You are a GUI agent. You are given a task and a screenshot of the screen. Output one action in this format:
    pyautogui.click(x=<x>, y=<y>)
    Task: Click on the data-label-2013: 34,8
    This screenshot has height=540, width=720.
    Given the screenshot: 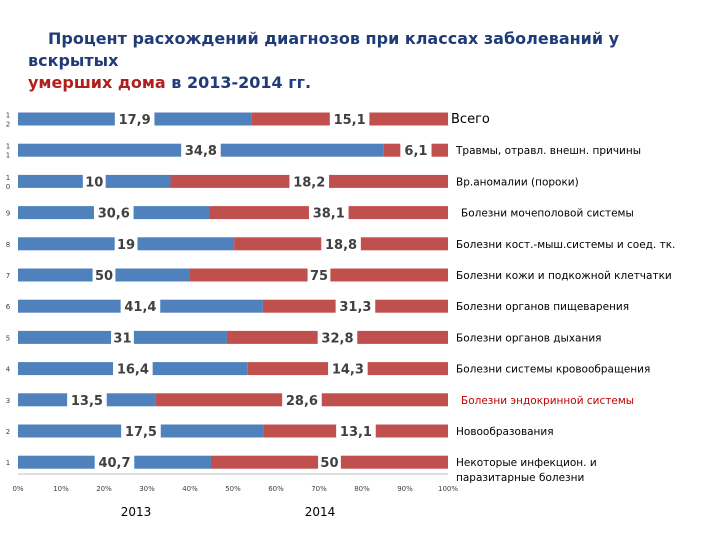 What is the action you would take?
    pyautogui.click(x=201, y=151)
    